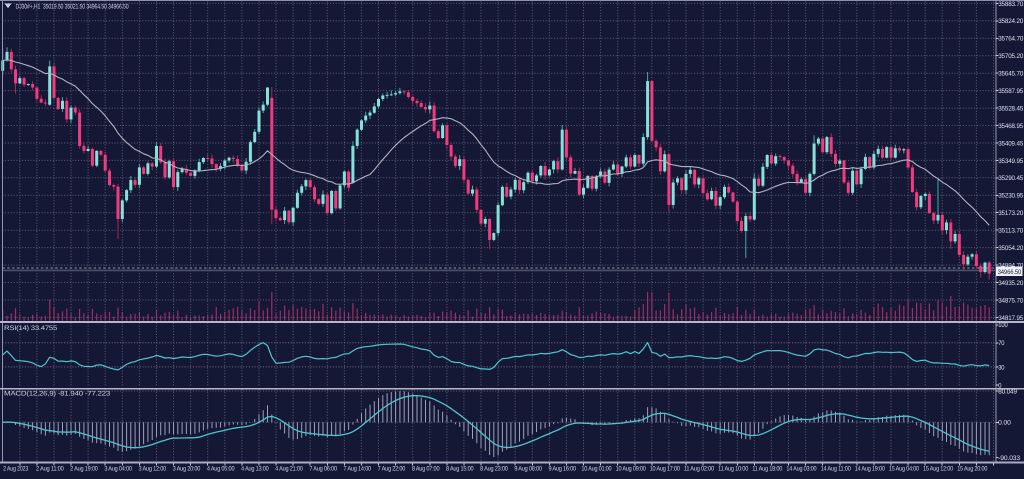 This screenshot has width=1024, height=479. What do you see at coordinates (699, 468) in the screenshot?
I see `svg-text: 11 Aug 02:00` at bounding box center [699, 468].